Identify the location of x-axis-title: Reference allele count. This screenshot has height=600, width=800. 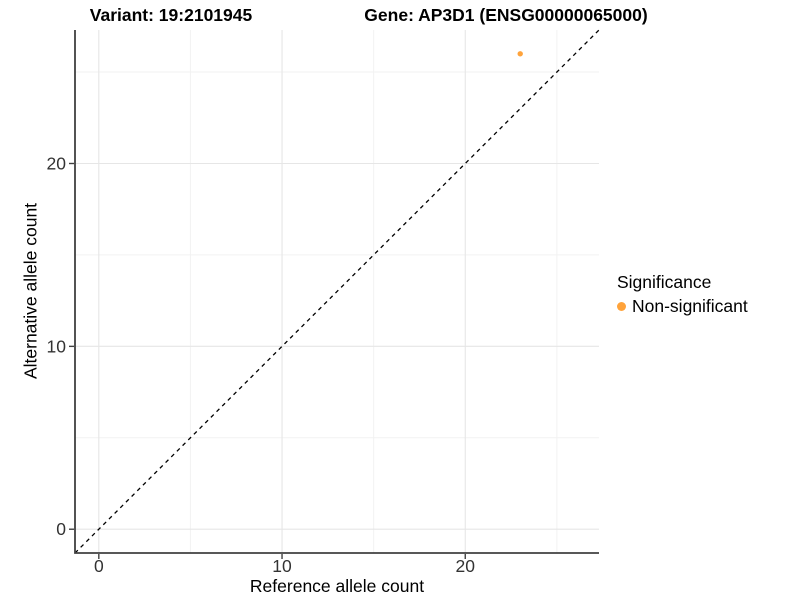
(337, 586).